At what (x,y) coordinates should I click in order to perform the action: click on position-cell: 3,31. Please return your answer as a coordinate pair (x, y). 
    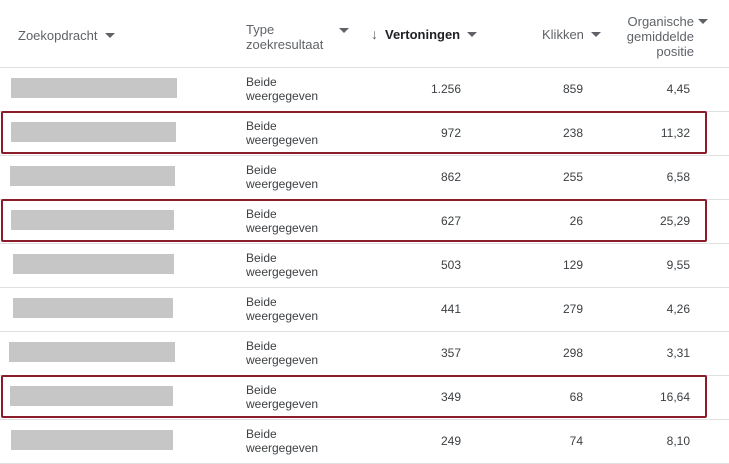
    Looking at the image, I should click on (678, 353).